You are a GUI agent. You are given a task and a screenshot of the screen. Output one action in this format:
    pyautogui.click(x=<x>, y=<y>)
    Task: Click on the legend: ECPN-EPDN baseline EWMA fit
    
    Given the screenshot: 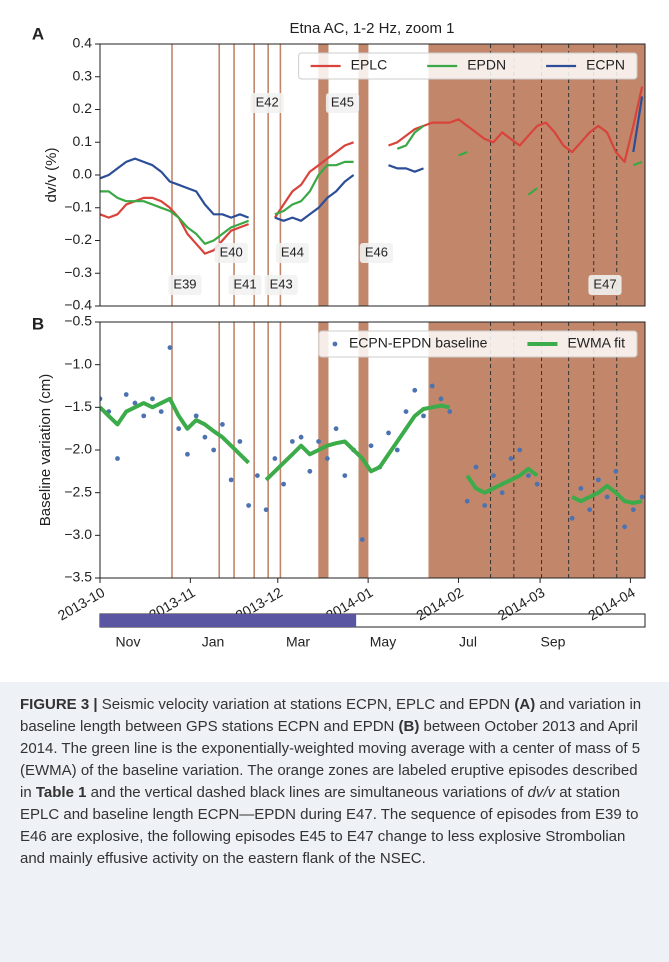 What is the action you would take?
    pyautogui.click(x=478, y=344)
    